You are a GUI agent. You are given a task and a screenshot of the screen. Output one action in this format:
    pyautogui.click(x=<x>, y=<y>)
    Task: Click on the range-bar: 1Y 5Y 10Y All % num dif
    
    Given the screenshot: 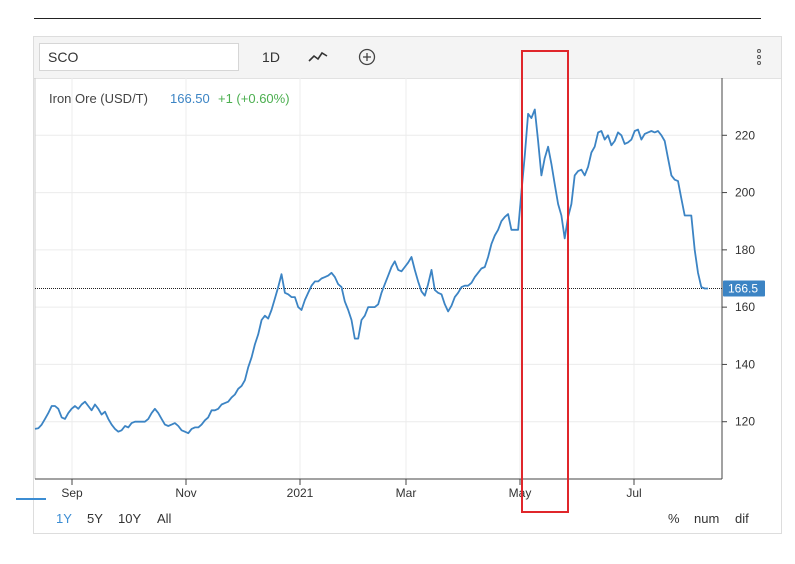 What is the action you would take?
    pyautogui.click(x=407, y=520)
    